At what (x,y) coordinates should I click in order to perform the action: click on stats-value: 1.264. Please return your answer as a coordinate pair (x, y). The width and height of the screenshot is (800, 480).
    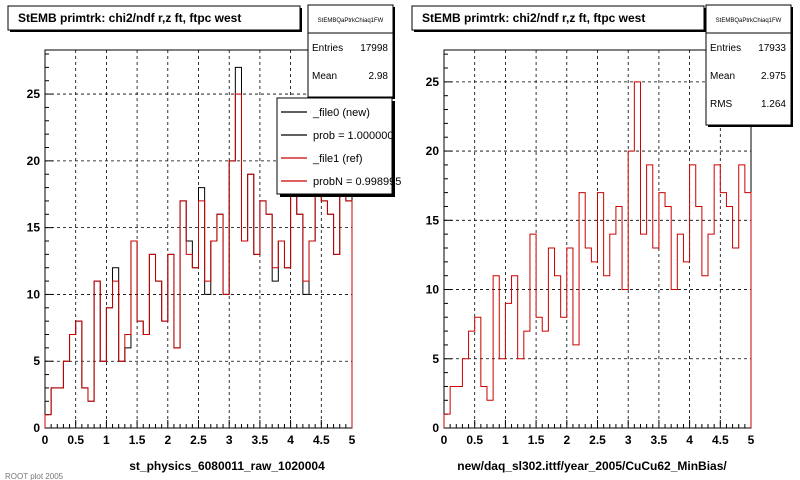
    Looking at the image, I should click on (773, 104).